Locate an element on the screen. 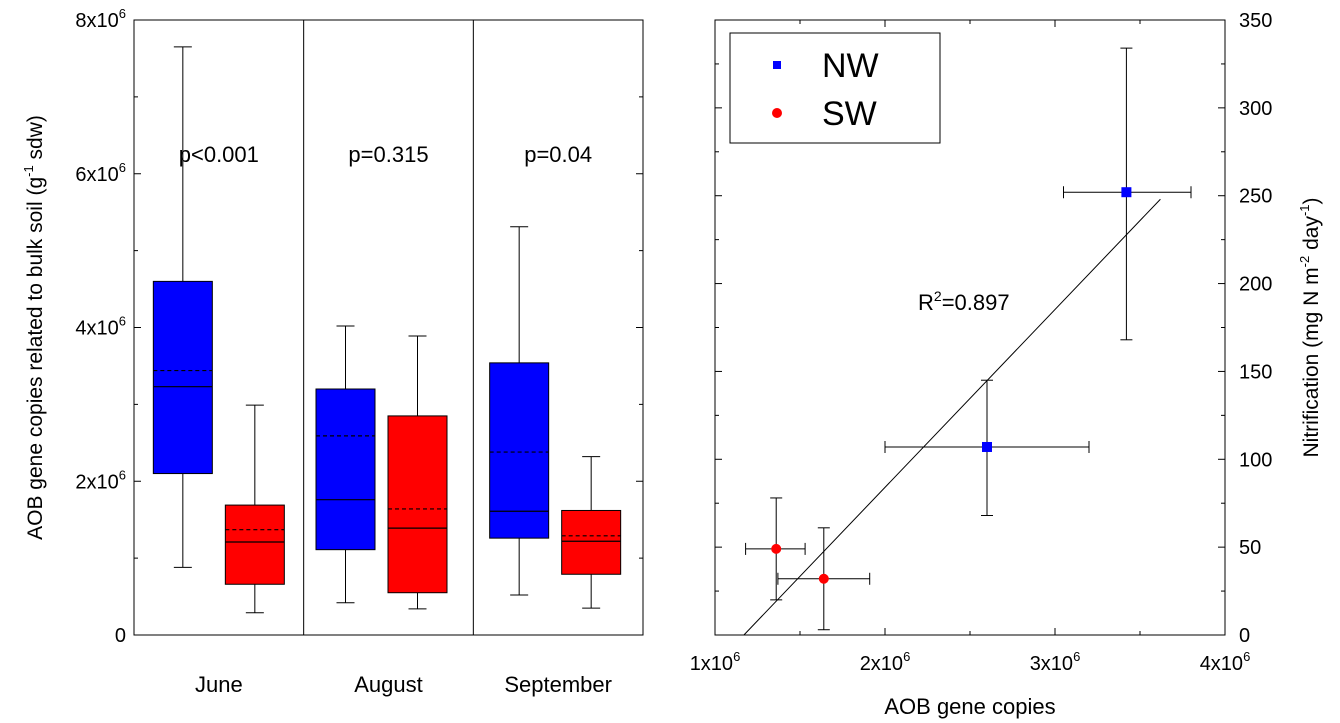  y-axis-label-tail: sdw) is located at coordinates (35, 140).